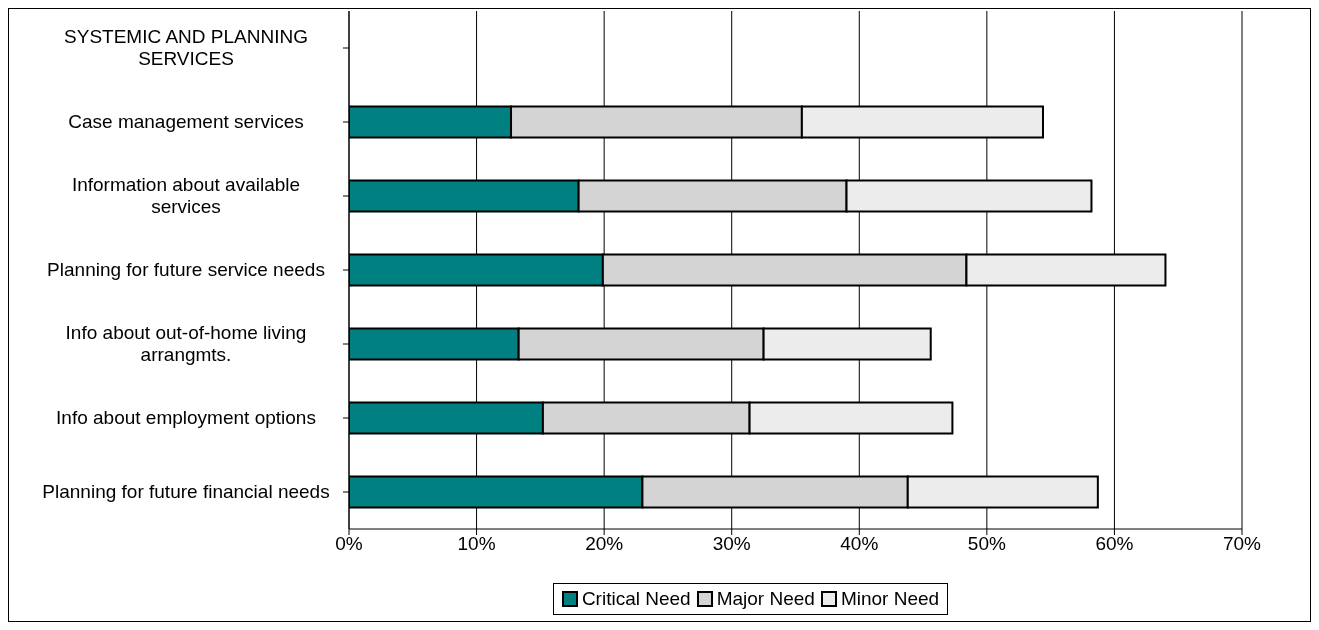 Image resolution: width=1319 pixels, height=630 pixels. Describe the element at coordinates (186, 491) in the screenshot. I see `y-tick-label: Planning for future financial needs` at that location.